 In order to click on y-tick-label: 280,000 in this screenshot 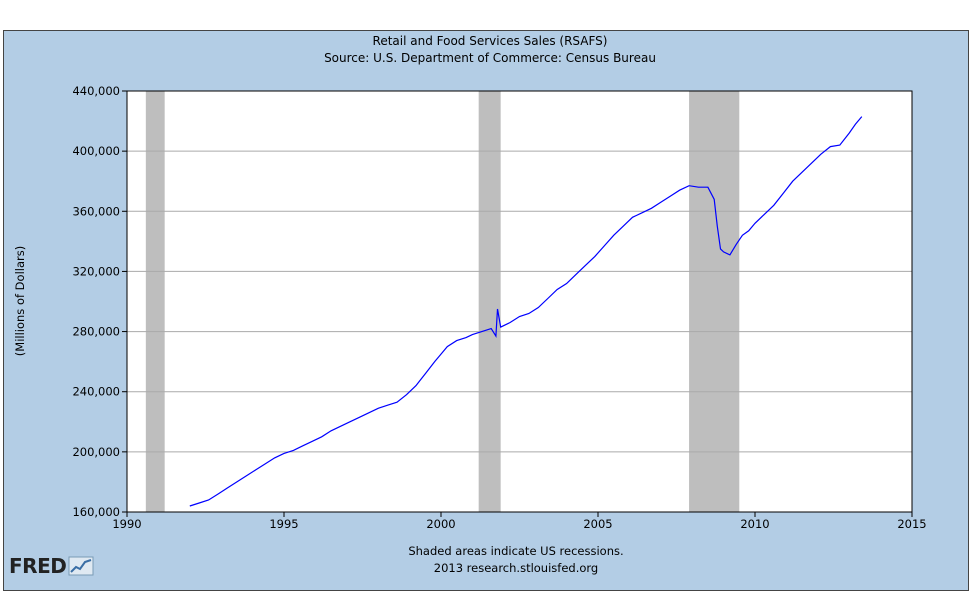, I will do `click(96, 332)`.